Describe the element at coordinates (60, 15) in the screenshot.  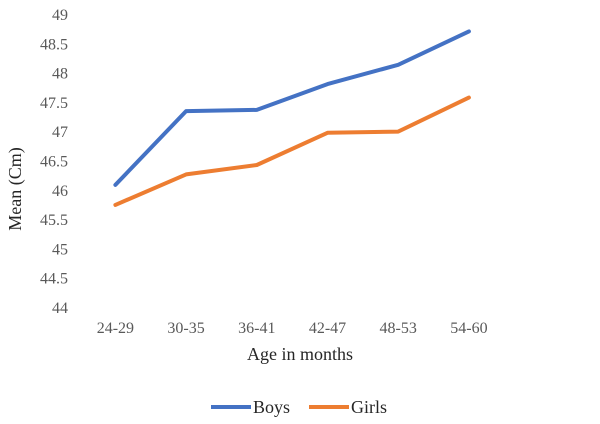
I see `y-tick-label: 49` at that location.